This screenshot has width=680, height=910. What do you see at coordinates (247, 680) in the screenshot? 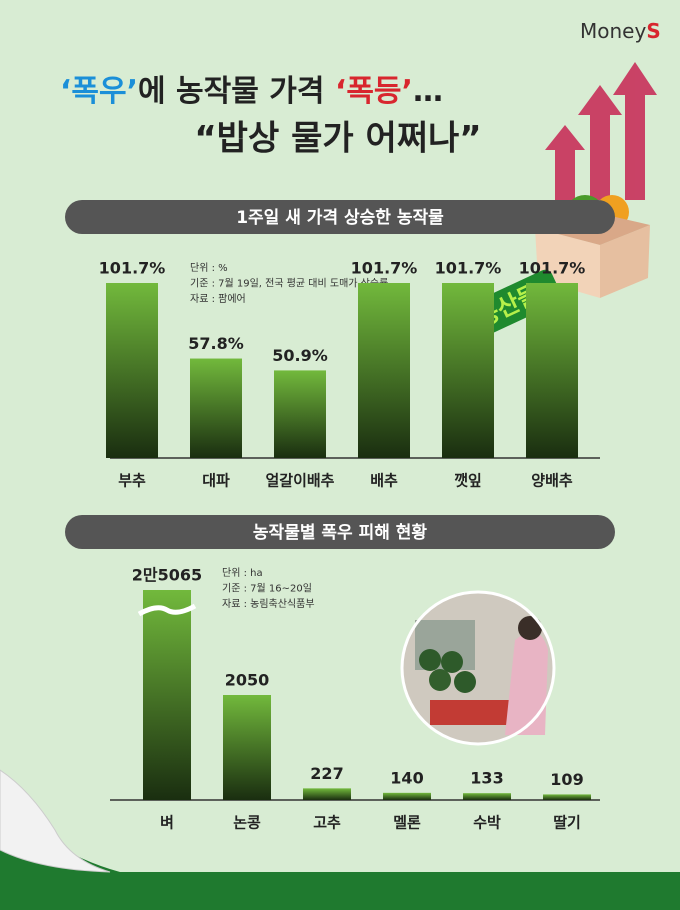
I see `value-label: 2050` at bounding box center [247, 680].